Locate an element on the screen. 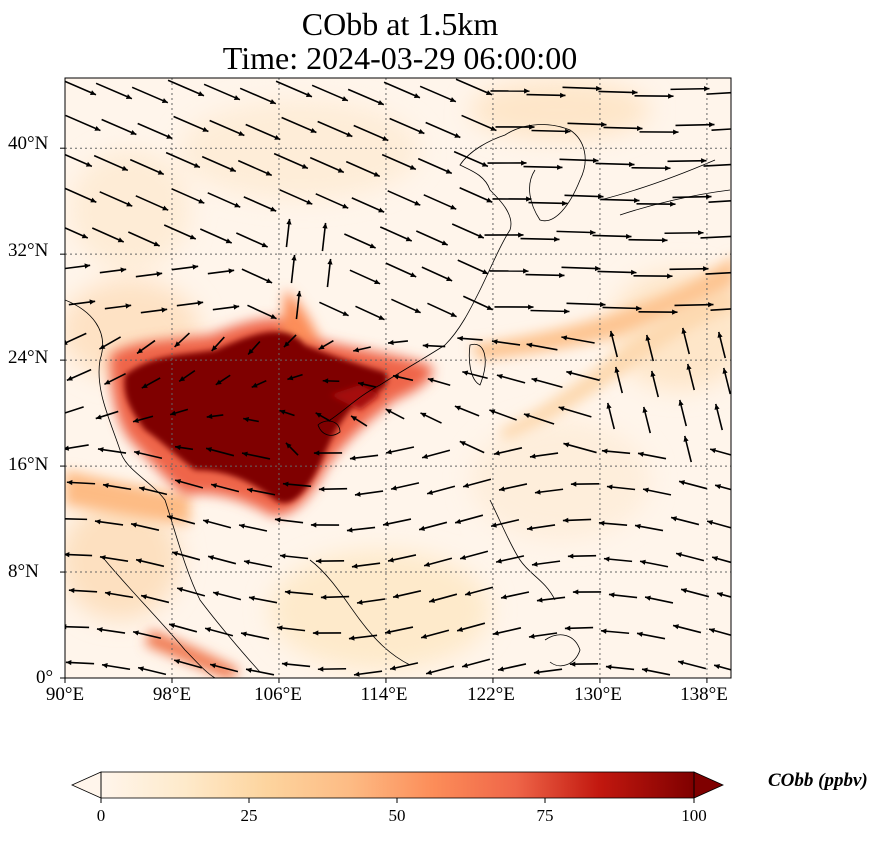  x-tick-label: 114°E is located at coordinates (384, 695).